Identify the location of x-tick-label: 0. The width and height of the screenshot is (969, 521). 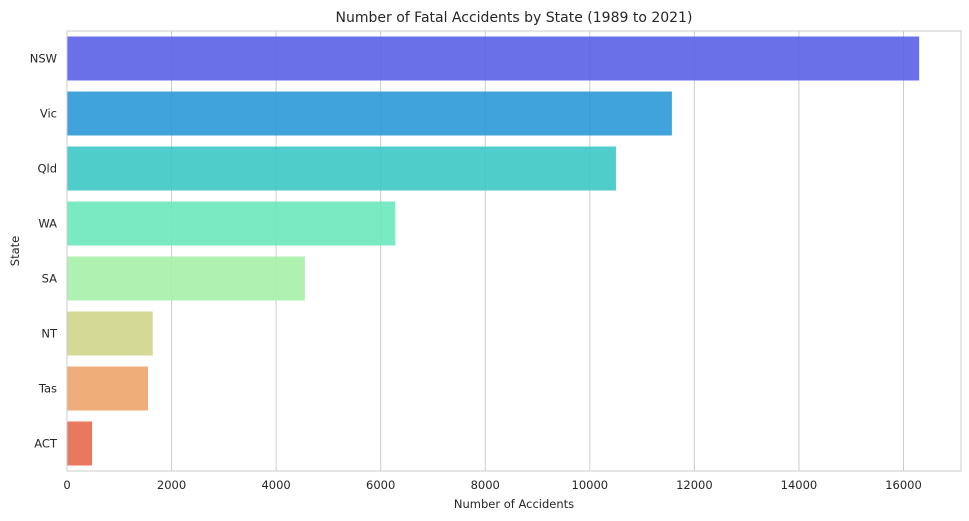
(66, 485).